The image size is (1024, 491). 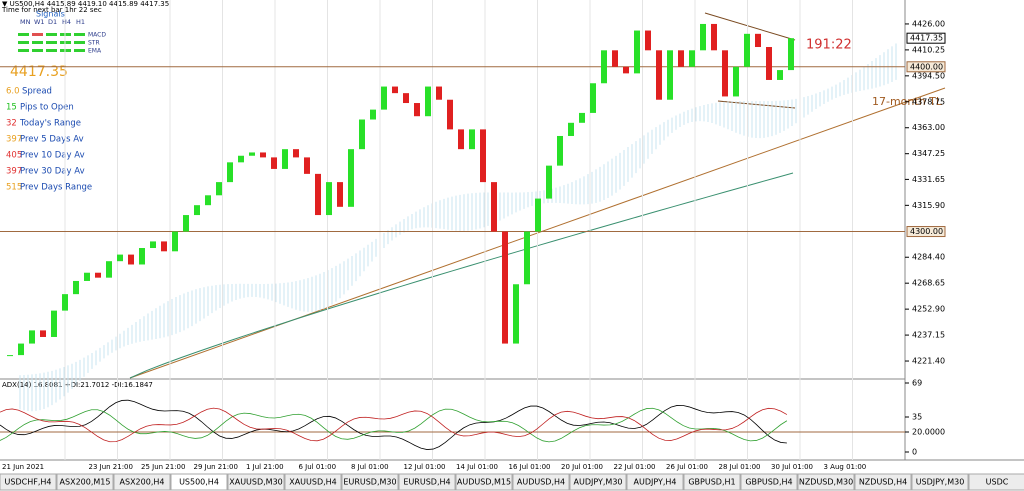 I want to click on tab-label: AUDJPY,M30, so click(x=597, y=482).